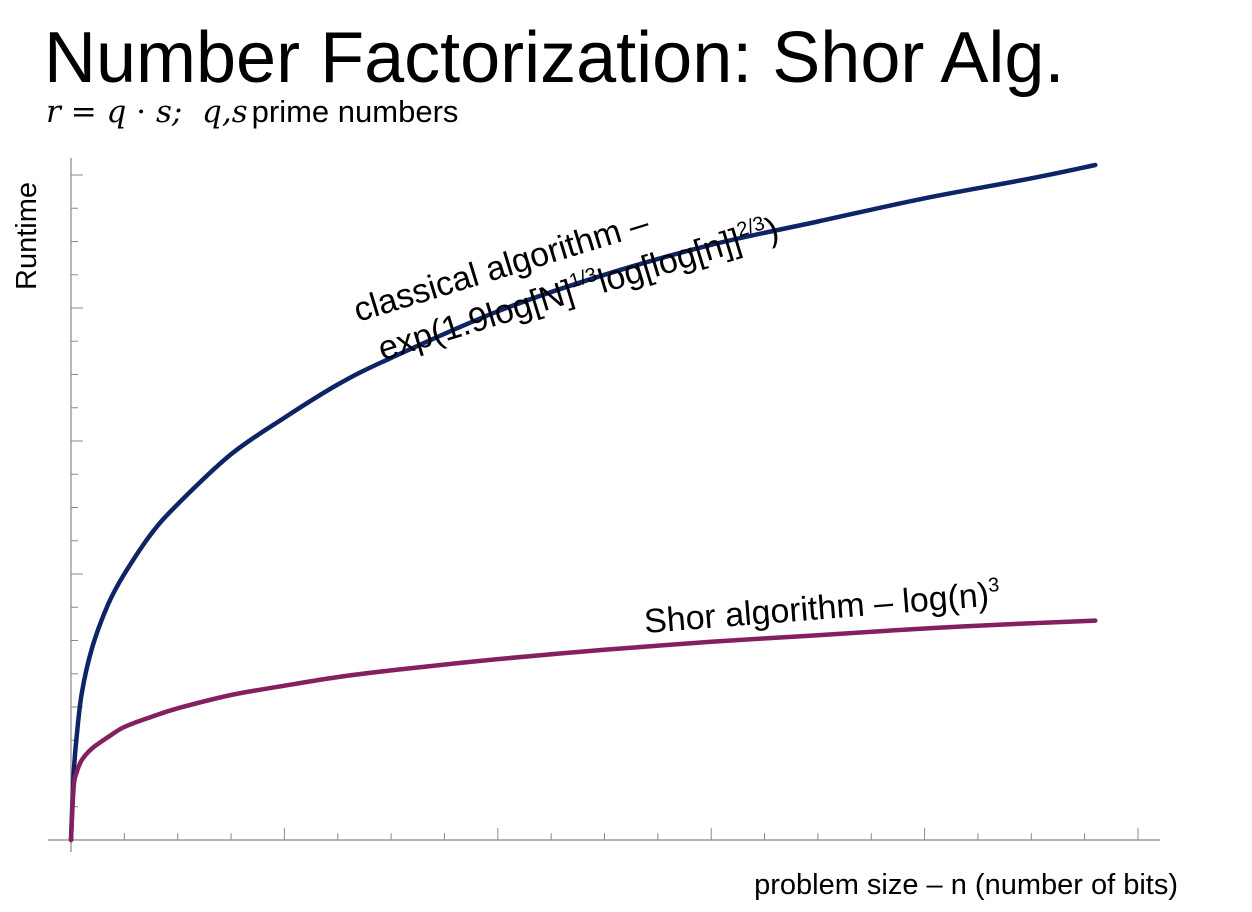  Describe the element at coordinates (631, 834) in the screenshot. I see `x-ticks` at that location.